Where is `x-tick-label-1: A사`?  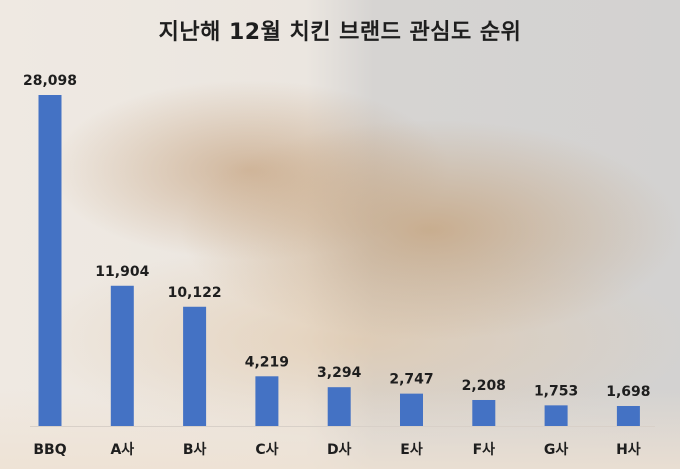
x-tick-label-1: A사 is located at coordinates (122, 450).